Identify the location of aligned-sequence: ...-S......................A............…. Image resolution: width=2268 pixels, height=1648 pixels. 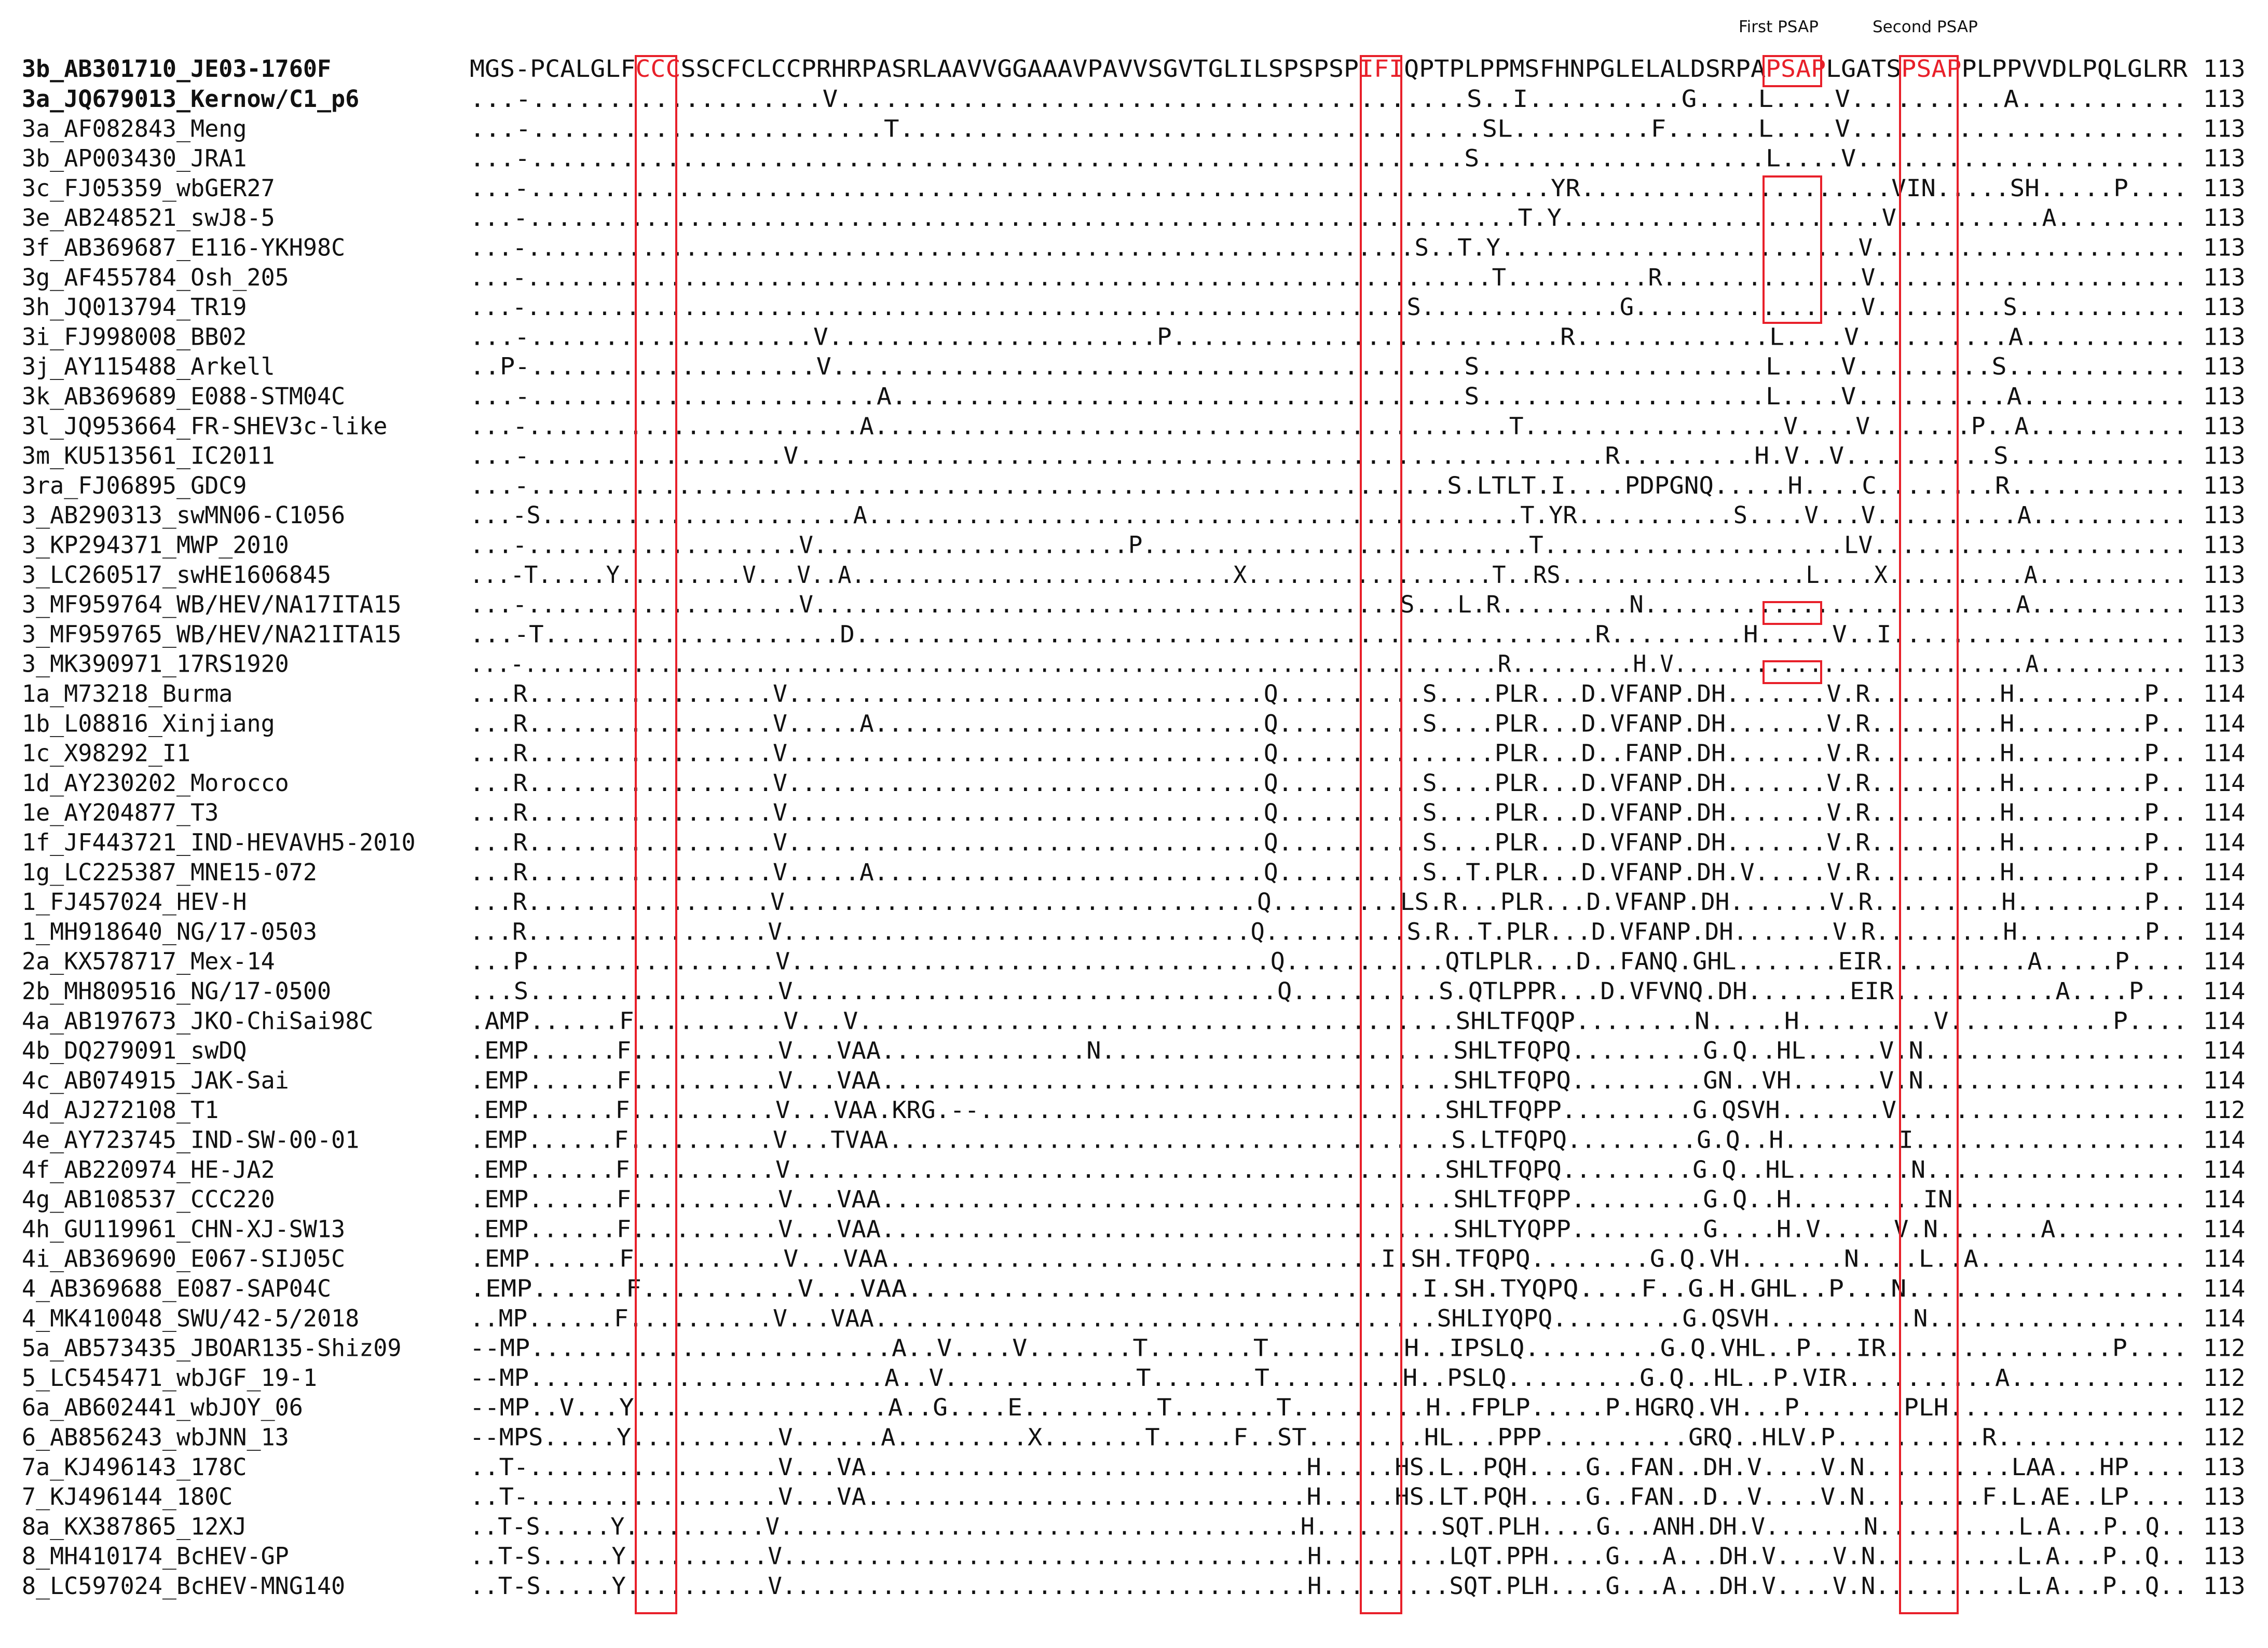
(1329, 515).